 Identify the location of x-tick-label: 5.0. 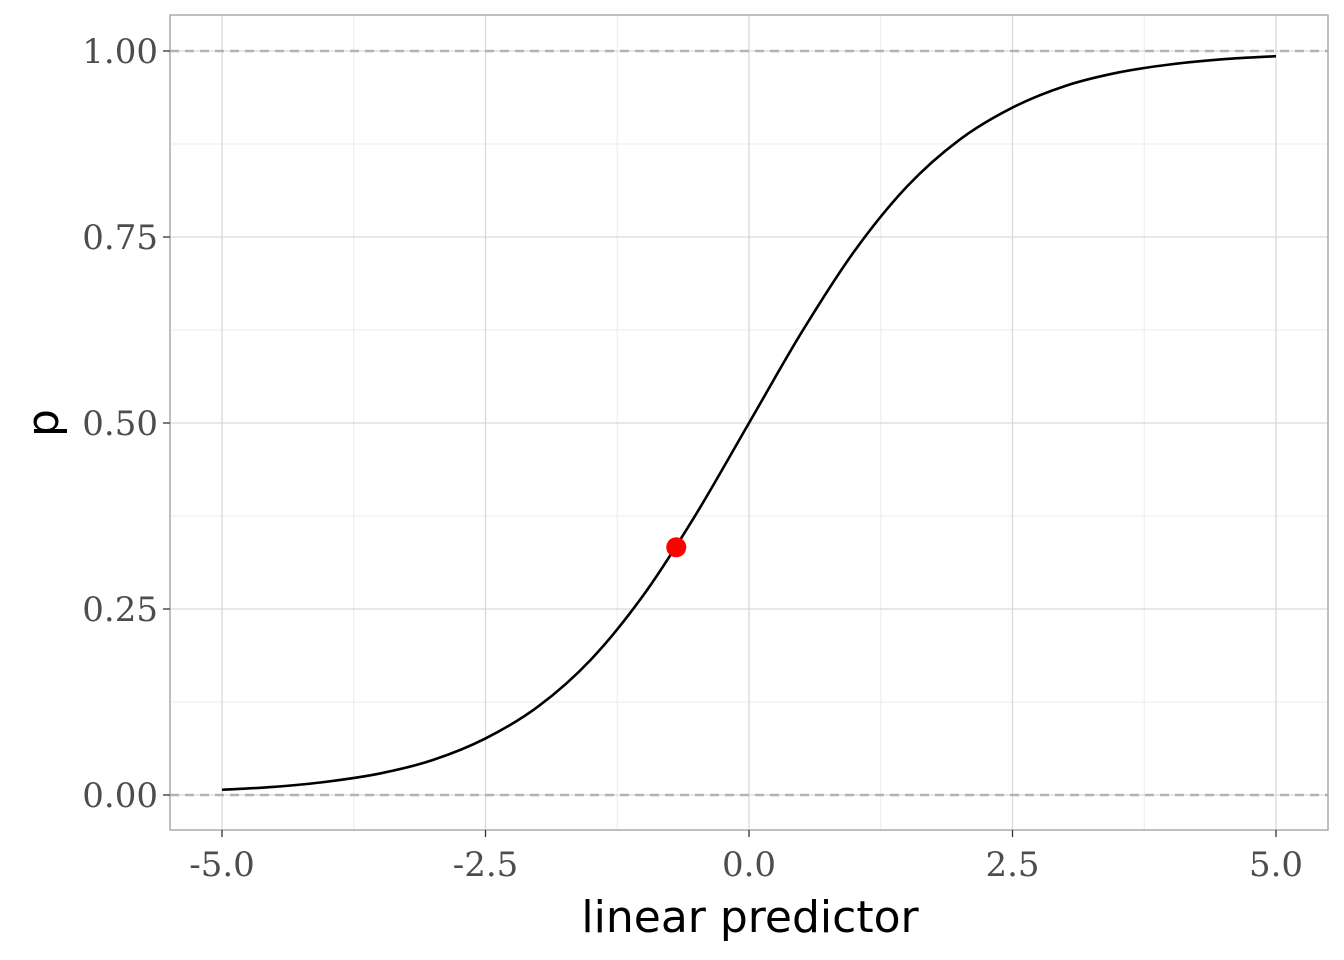
(1276, 865).